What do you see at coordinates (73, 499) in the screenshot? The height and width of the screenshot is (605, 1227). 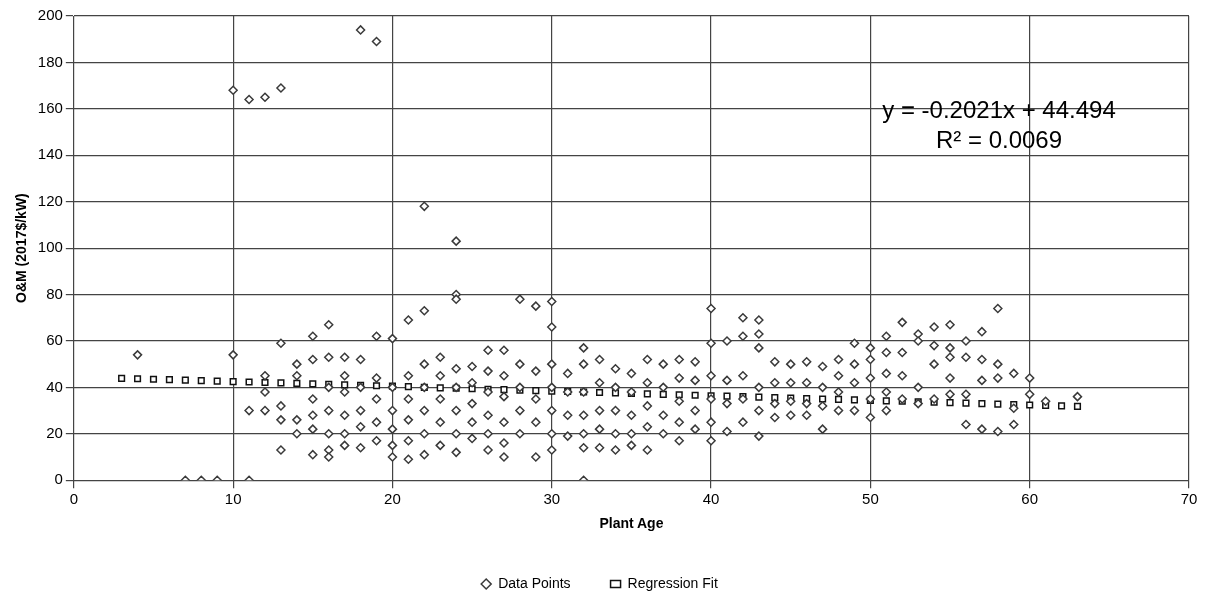 I see `x-tick-label: 0` at bounding box center [73, 499].